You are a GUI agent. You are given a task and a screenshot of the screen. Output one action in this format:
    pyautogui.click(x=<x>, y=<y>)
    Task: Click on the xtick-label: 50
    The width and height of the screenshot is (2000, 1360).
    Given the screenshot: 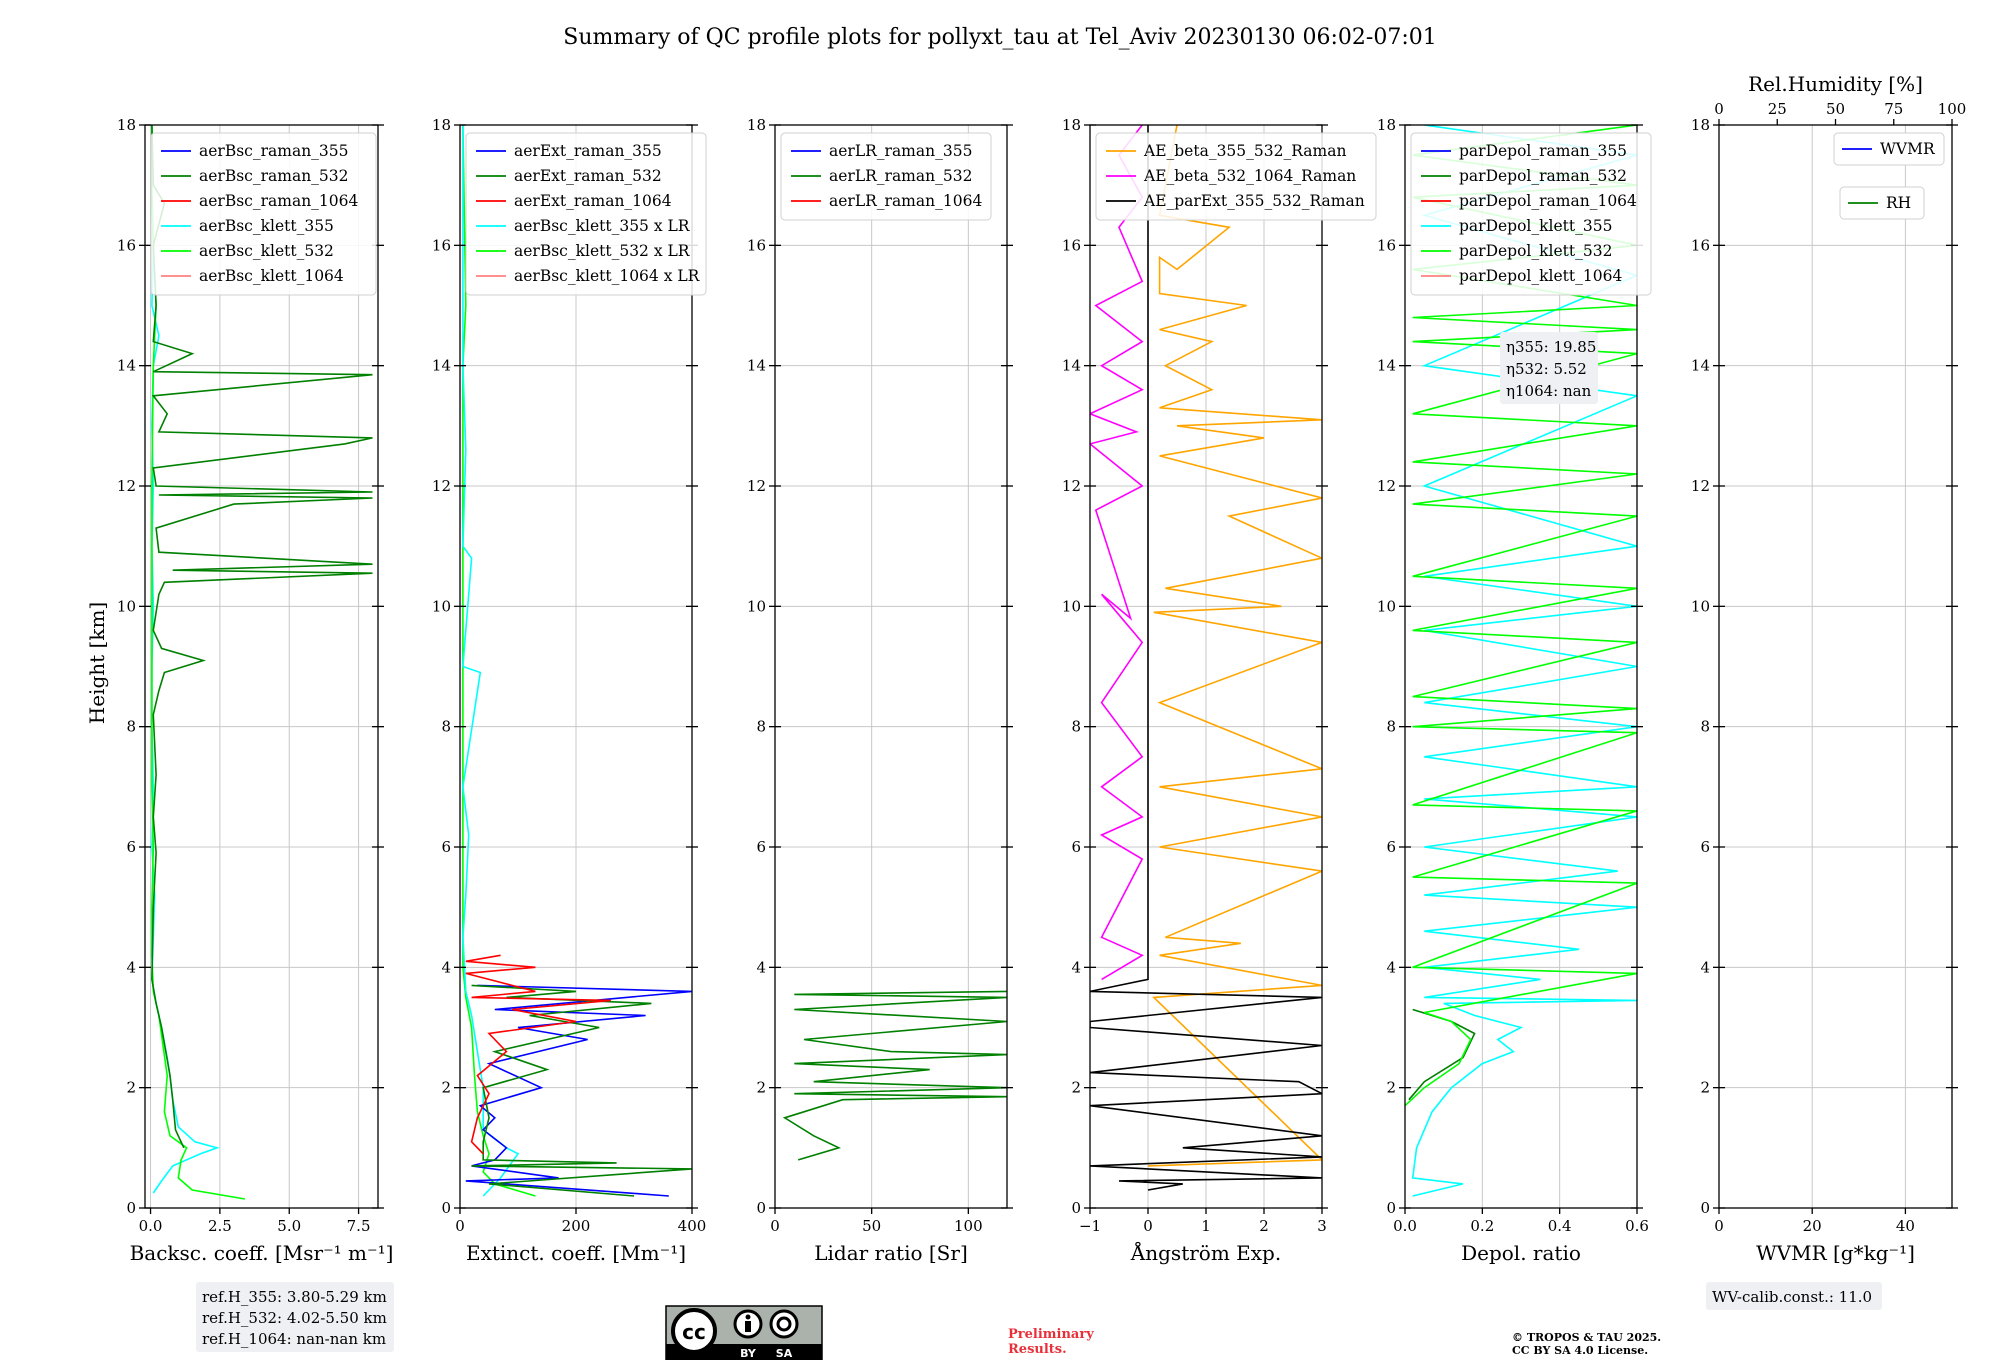 What is the action you would take?
    pyautogui.click(x=871, y=1226)
    